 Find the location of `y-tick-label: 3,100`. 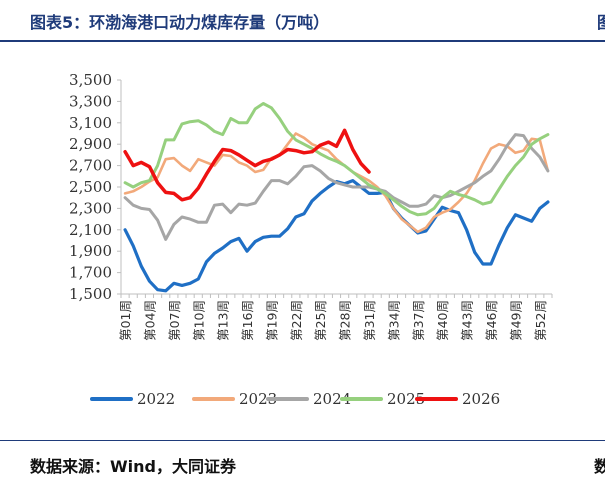

y-tick-label: 3,100 is located at coordinates (90, 123).